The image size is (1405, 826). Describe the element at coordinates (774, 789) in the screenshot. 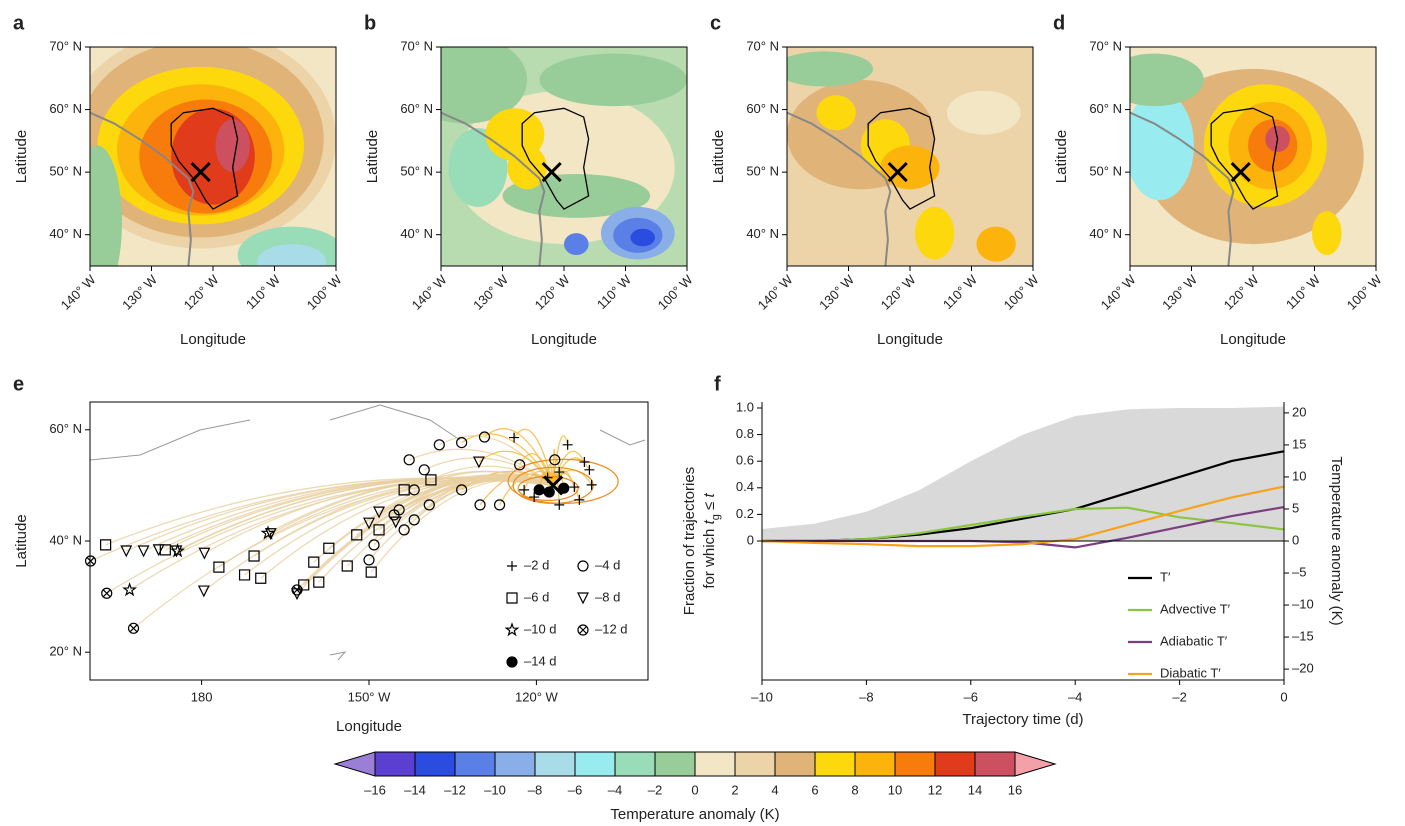

I see `colorbar-tick-label: 4` at that location.